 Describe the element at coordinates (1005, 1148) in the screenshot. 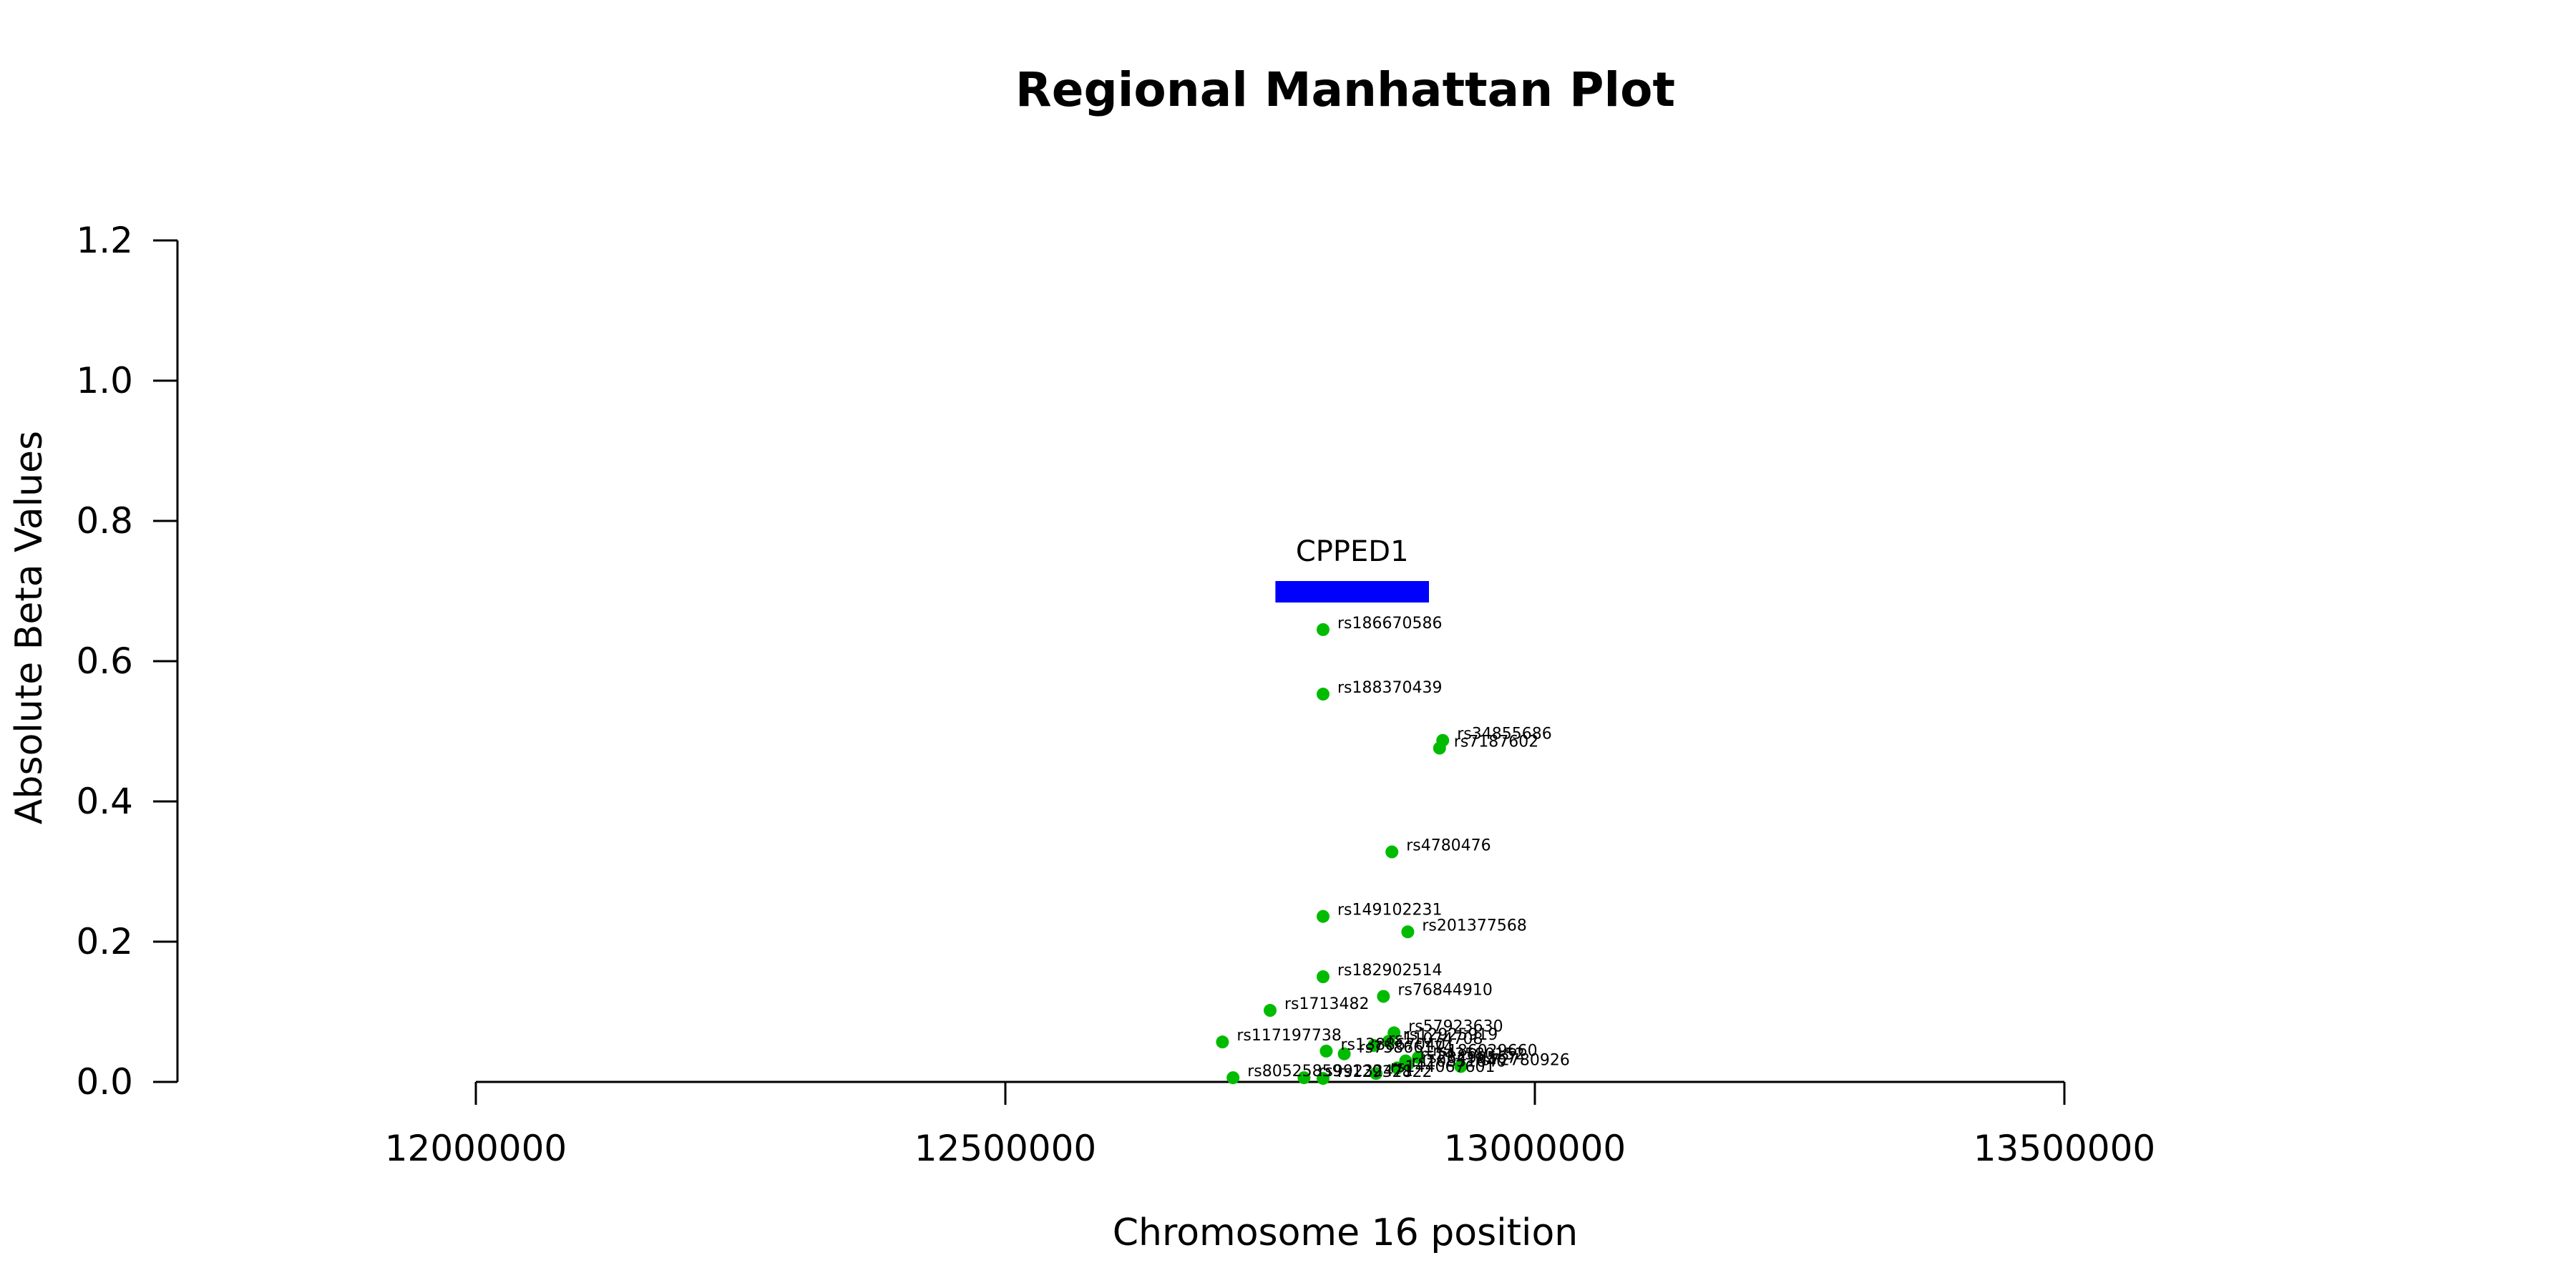

I see `x-tick-label: 12500000` at that location.